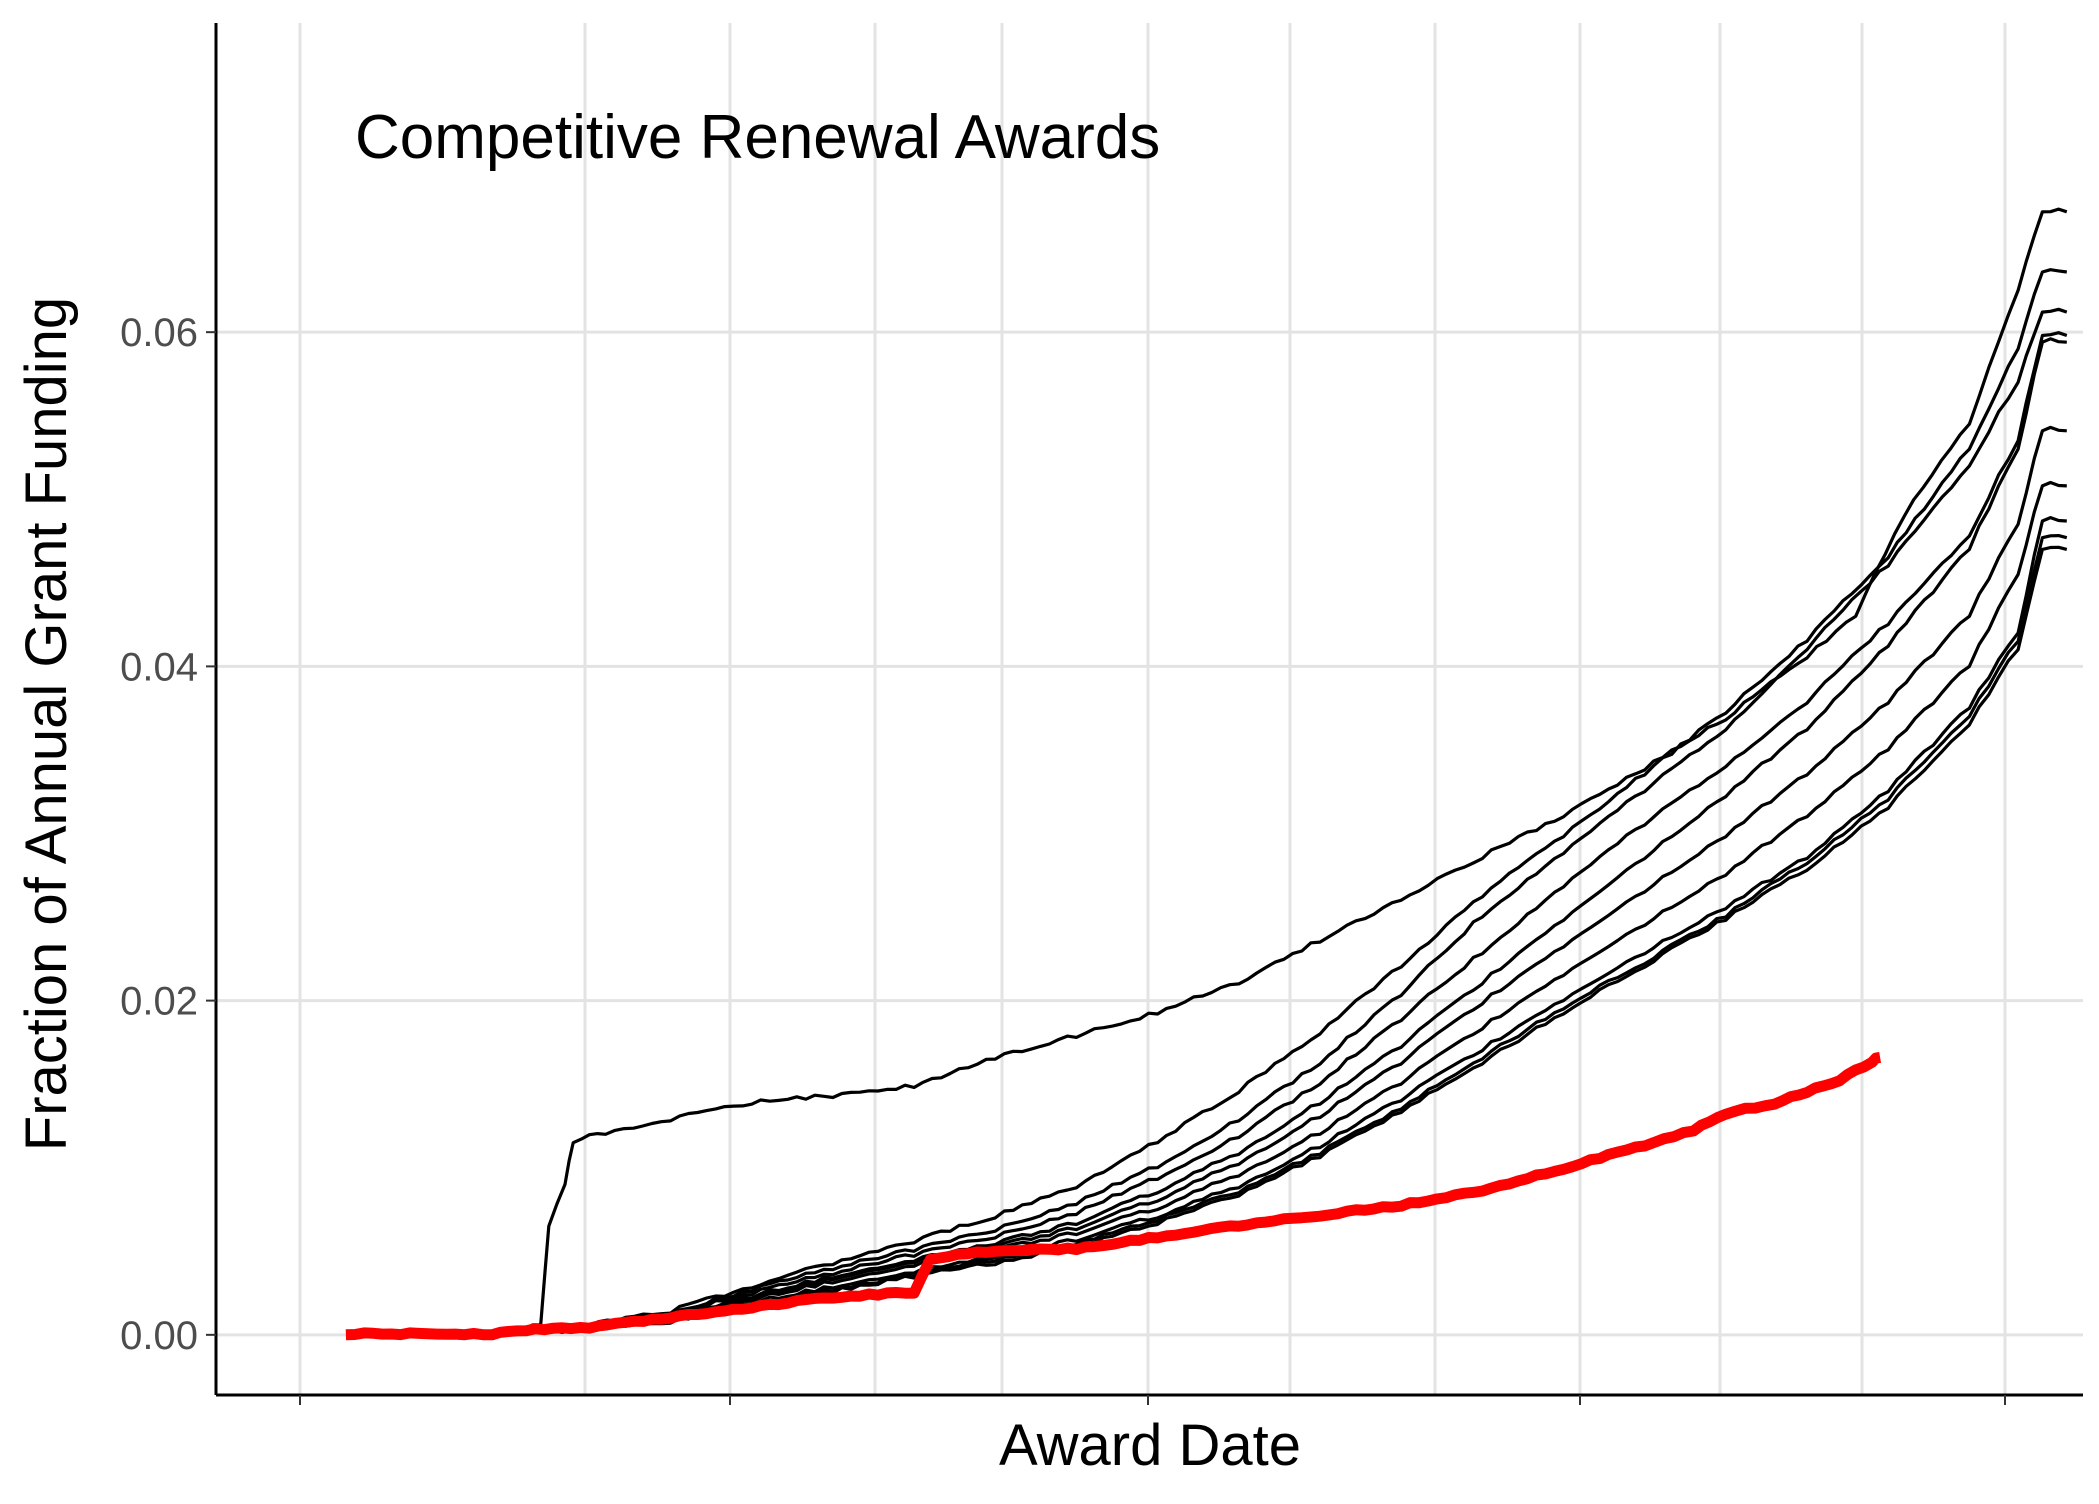 The width and height of the screenshot is (2099, 1504). Describe the element at coordinates (159, 1336) in the screenshot. I see `y-tick-label: 0.00` at that location.